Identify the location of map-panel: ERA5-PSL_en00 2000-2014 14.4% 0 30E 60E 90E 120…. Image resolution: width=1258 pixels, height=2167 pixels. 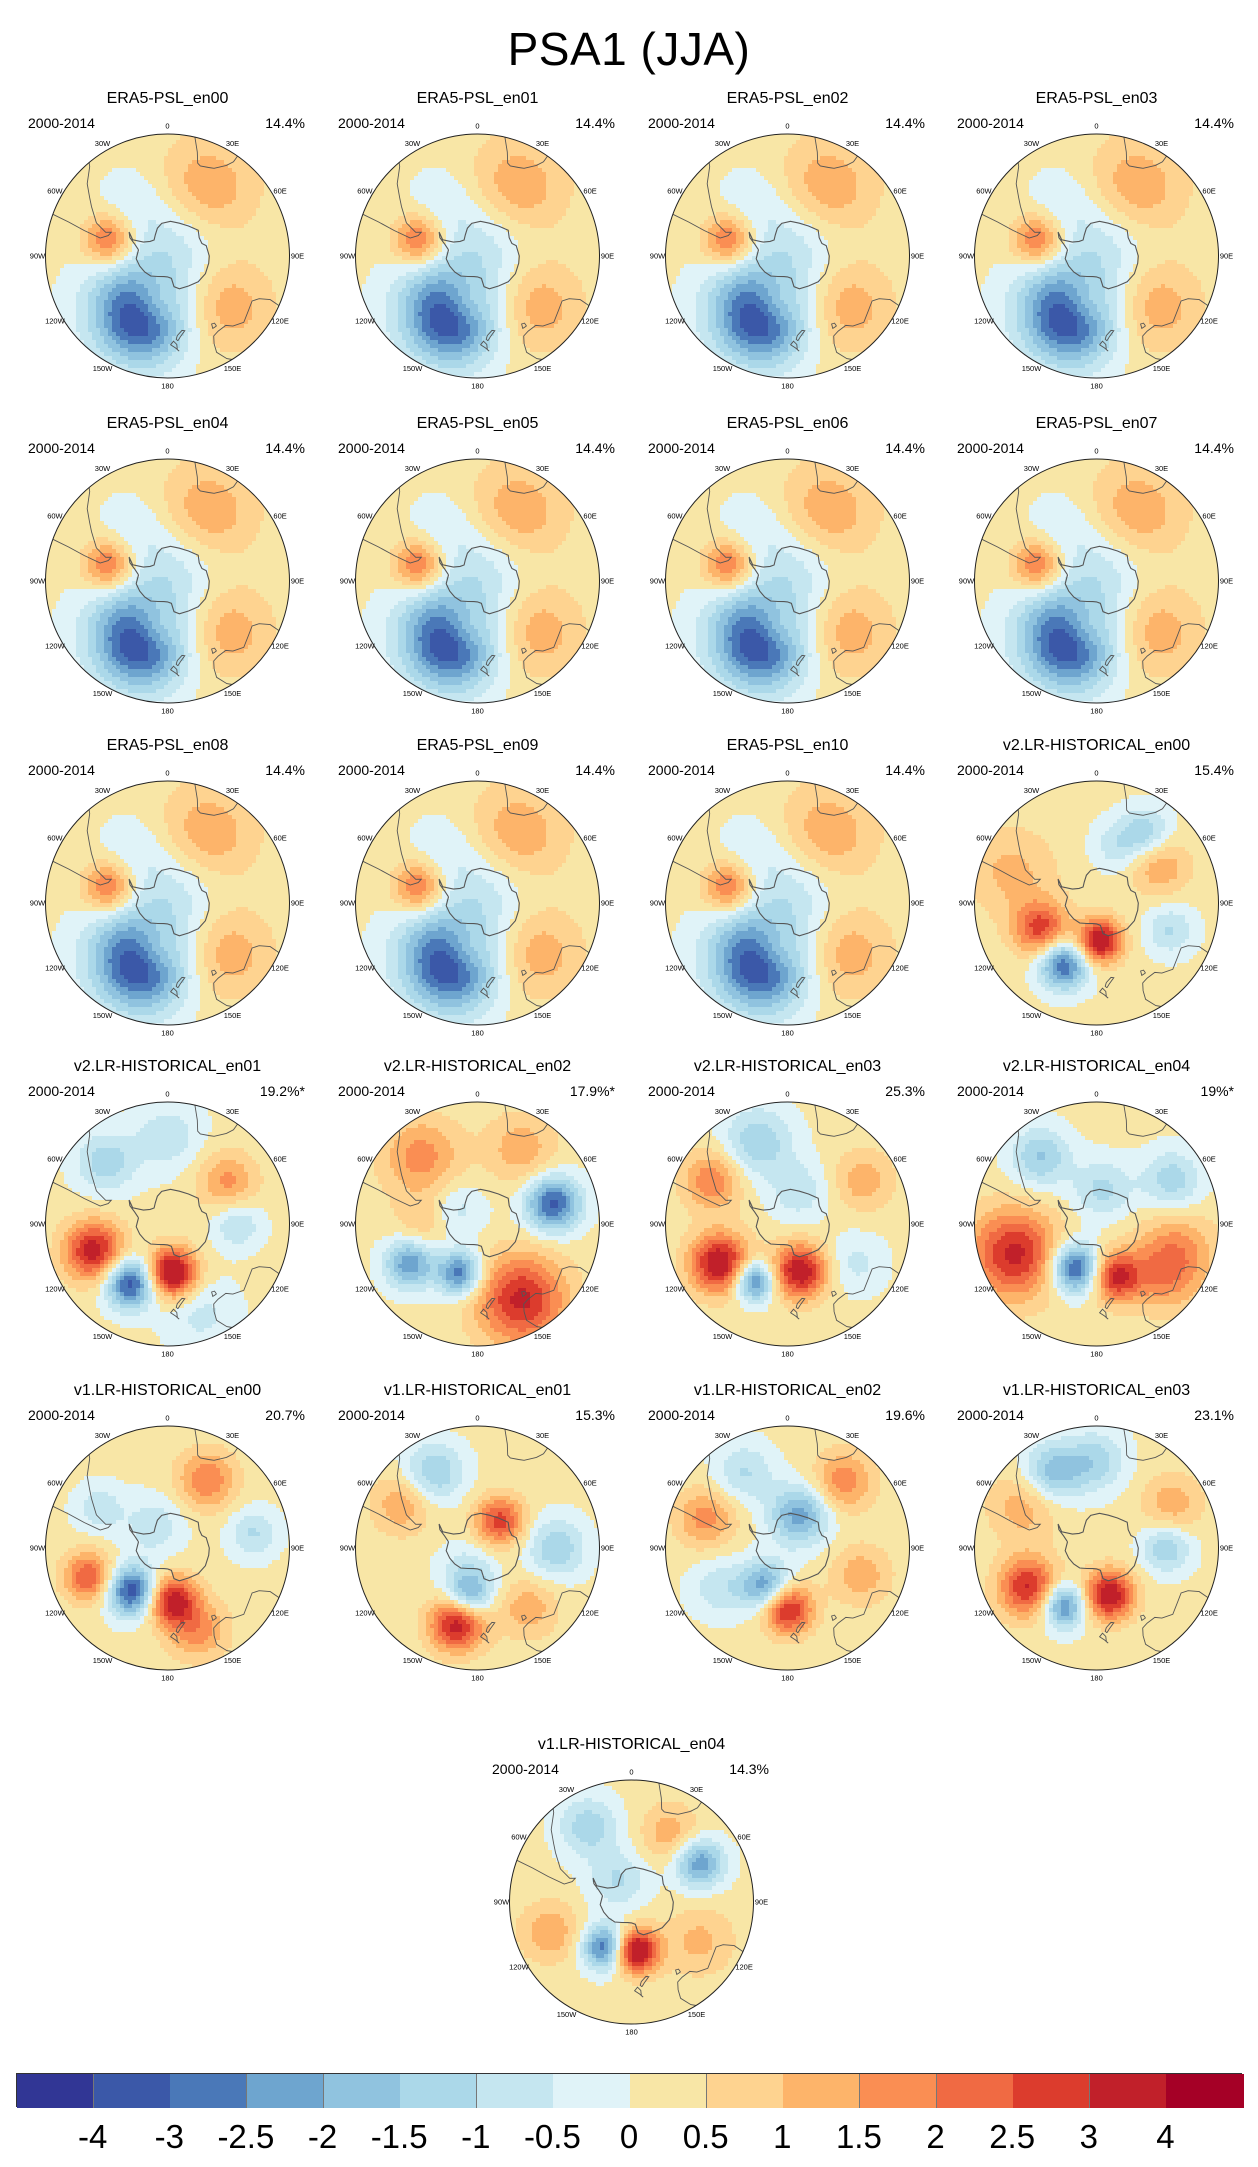
(167, 249).